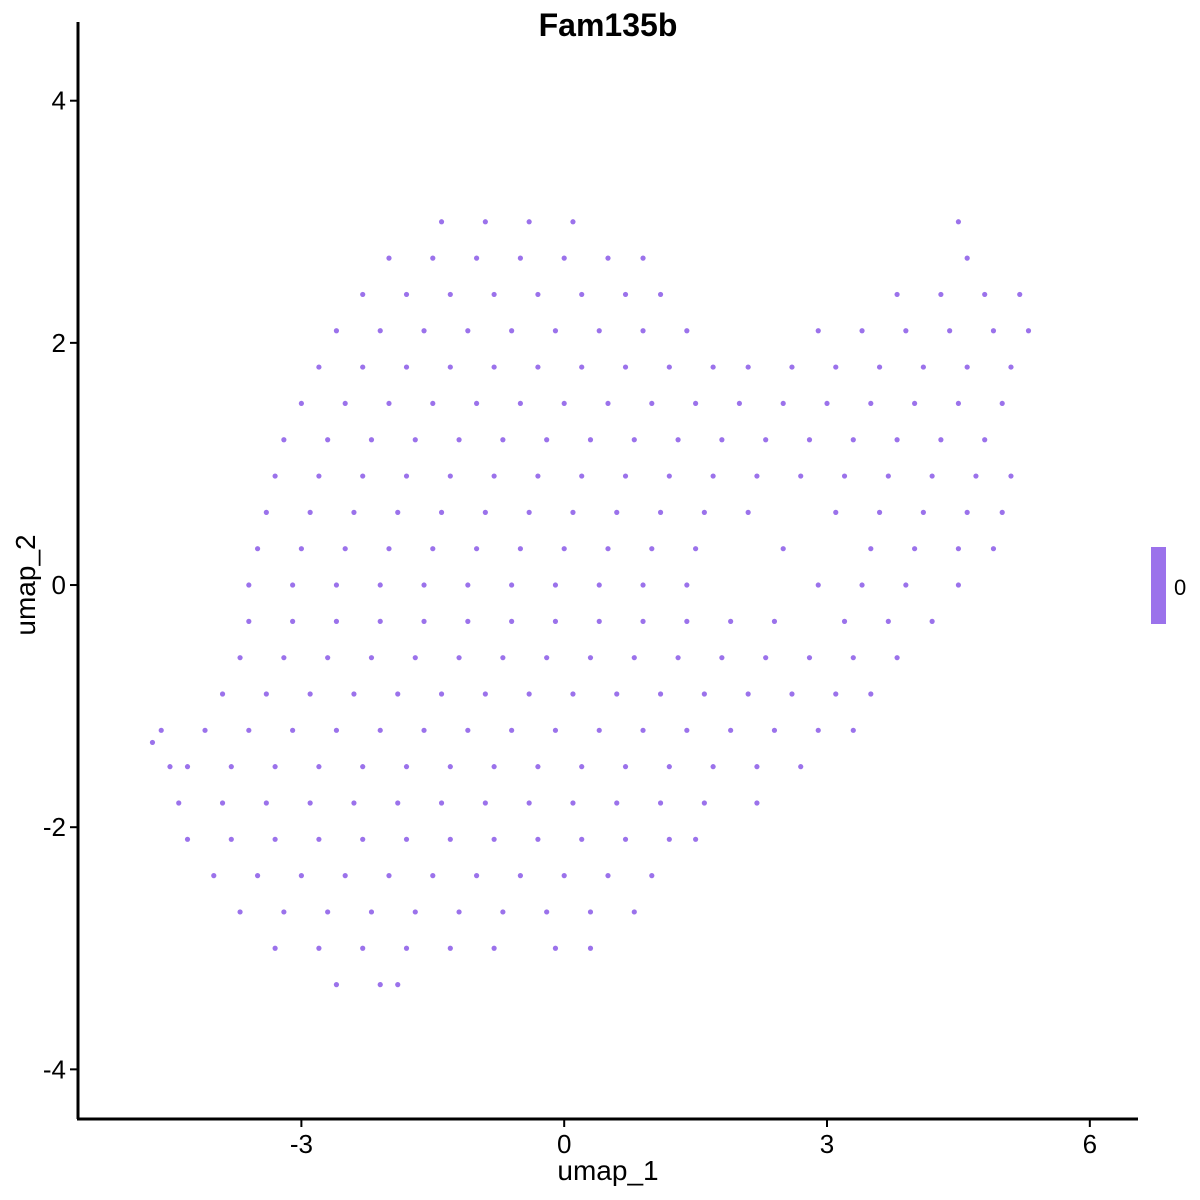 This screenshot has width=1200, height=1200. I want to click on y-axis-ticks: -4 -2 0 2 4, so click(60, 585).